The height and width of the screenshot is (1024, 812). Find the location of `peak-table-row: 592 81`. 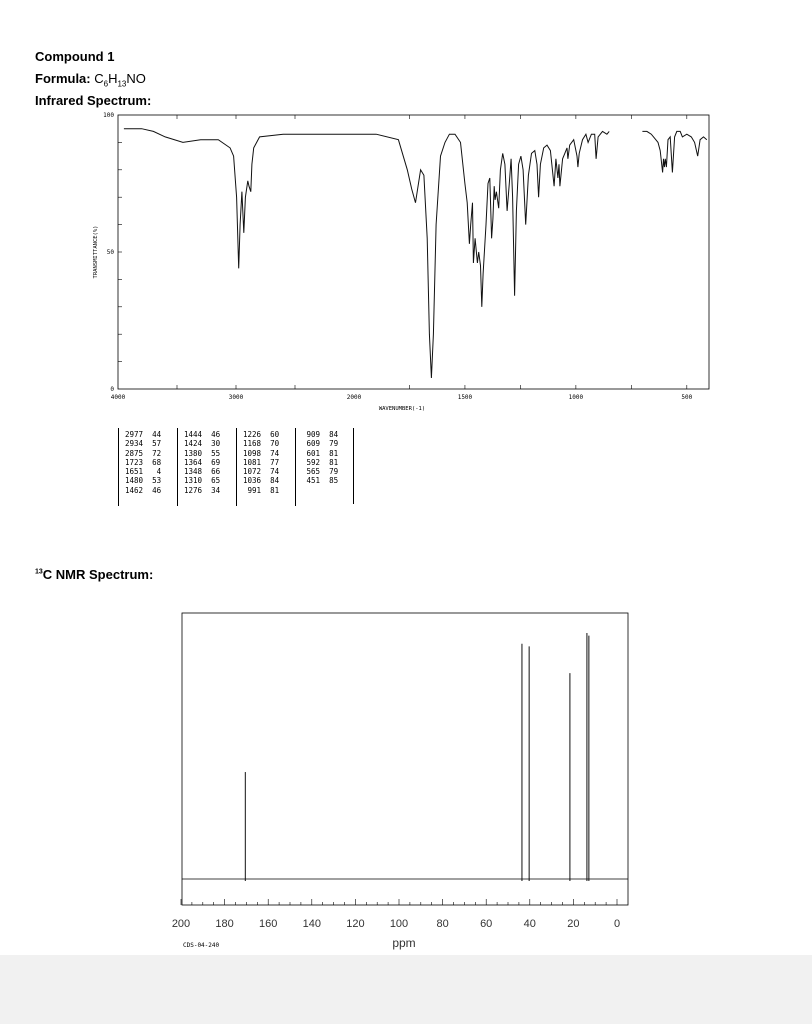

peak-table-row: 592 81 is located at coordinates (320, 462).